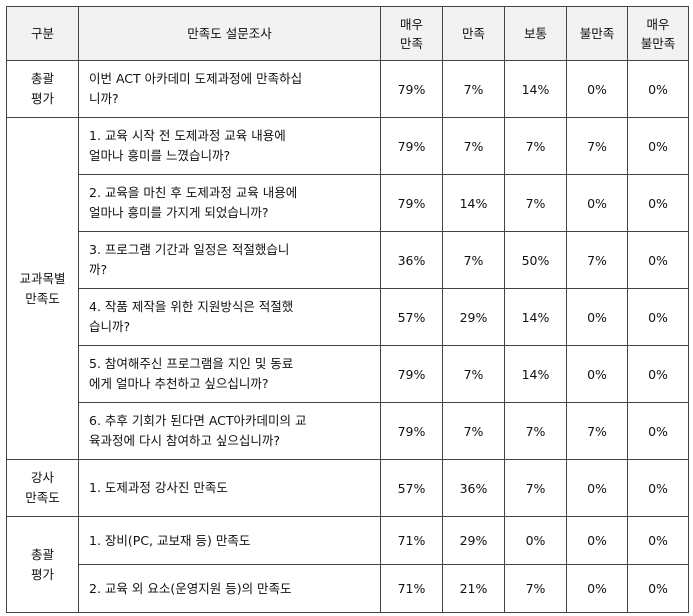  What do you see at coordinates (229, 374) in the screenshot?
I see `question-cell: 5. 참여해주신 프로그램을 지인 및 동료 에게 얼마나 추천하고 싶으십니까?` at bounding box center [229, 374].